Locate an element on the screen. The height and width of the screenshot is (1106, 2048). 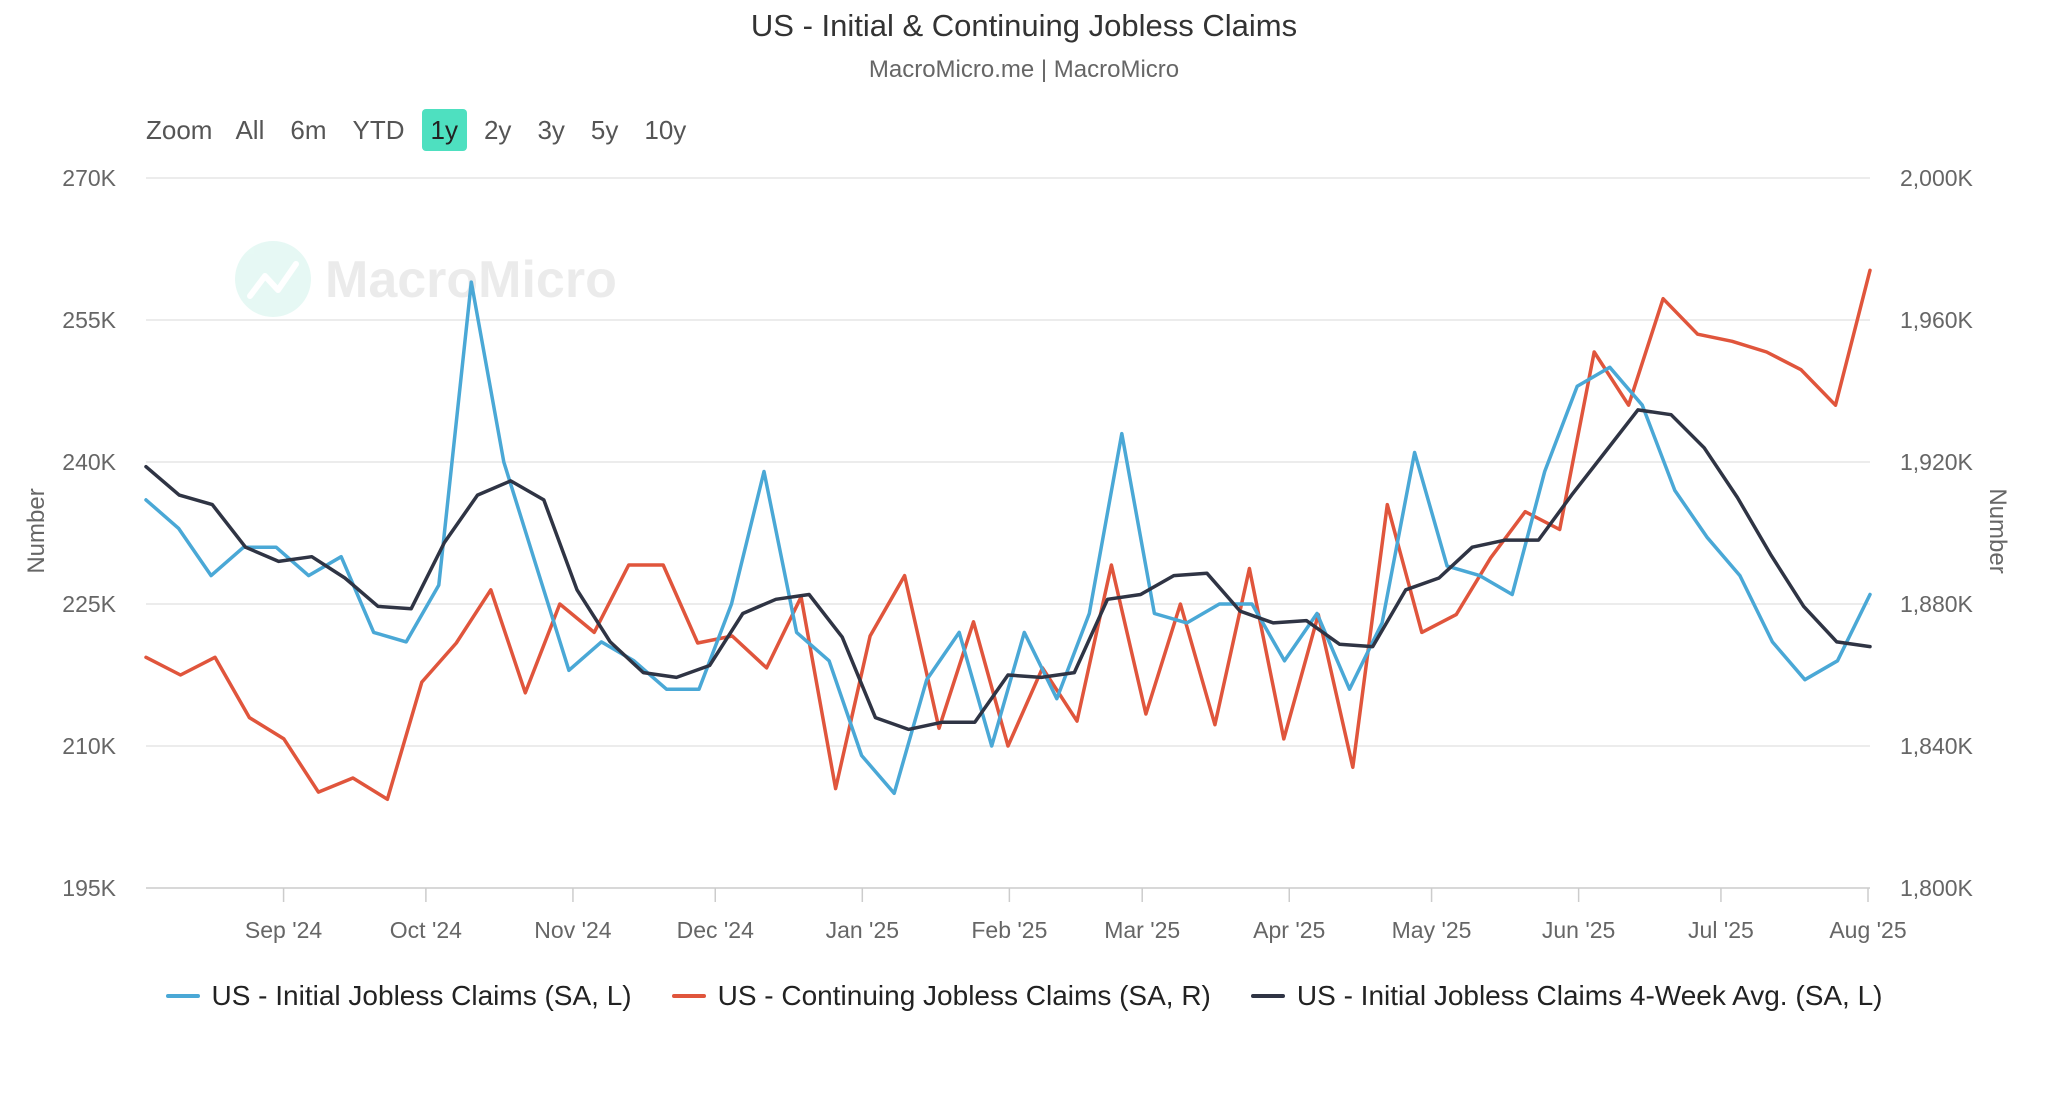
chart-subtitle: MacroMicro.me | MacroMicro is located at coordinates (1024, 69).